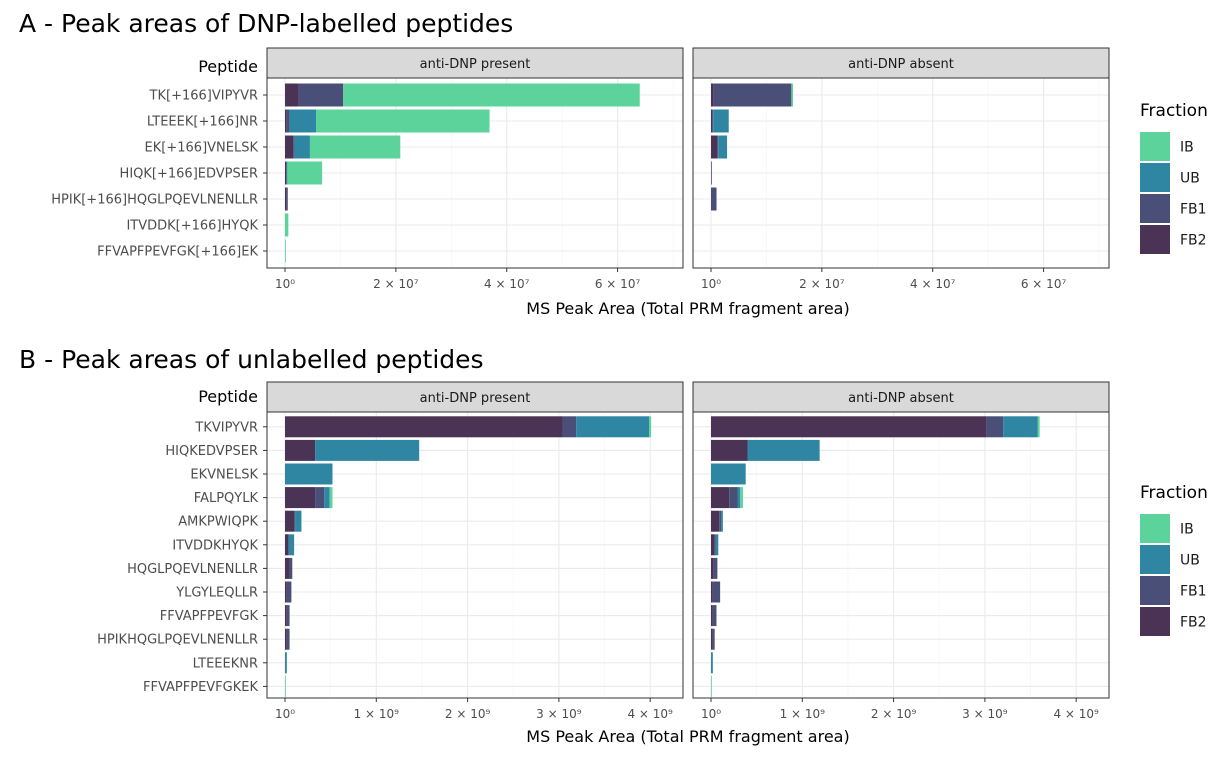 The width and height of the screenshot is (1228, 757). I want to click on y-tick-label: LTEEEK[+166]NR, so click(202, 122).